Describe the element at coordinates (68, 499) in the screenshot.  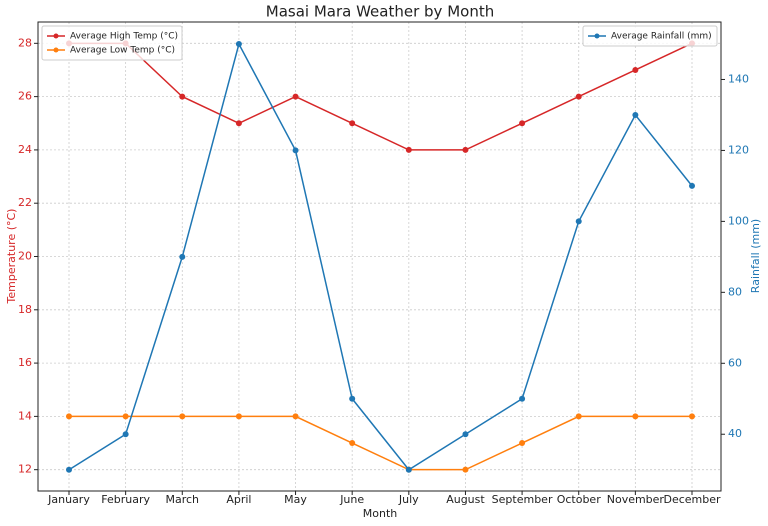
I see `x-tick-label: January` at that location.